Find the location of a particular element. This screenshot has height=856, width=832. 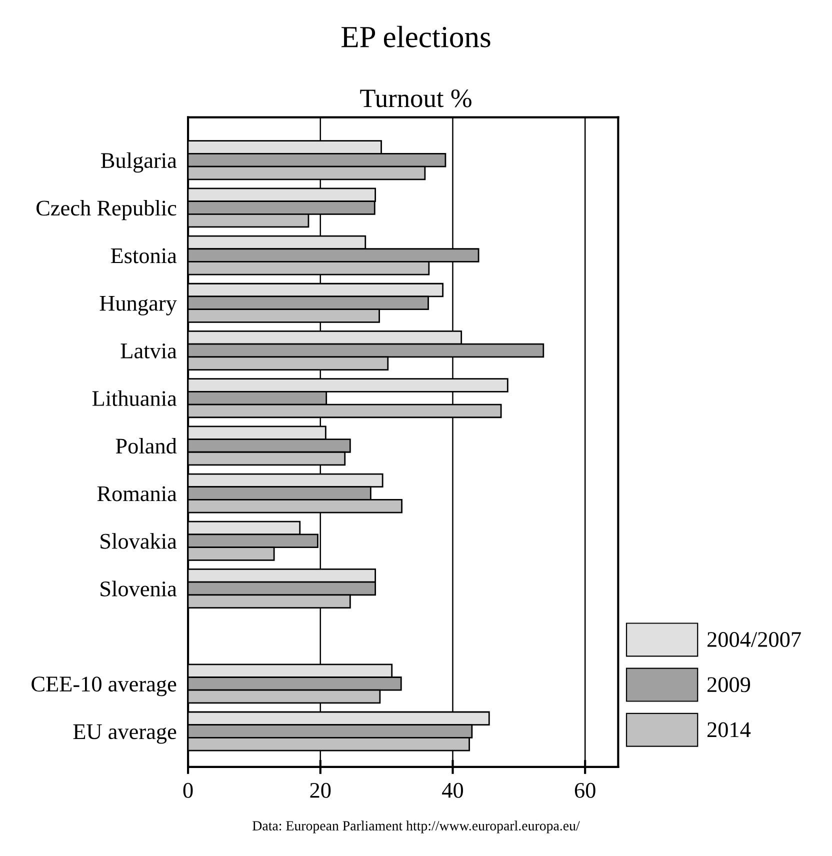

x-tick-label: 40 is located at coordinates (452, 790).